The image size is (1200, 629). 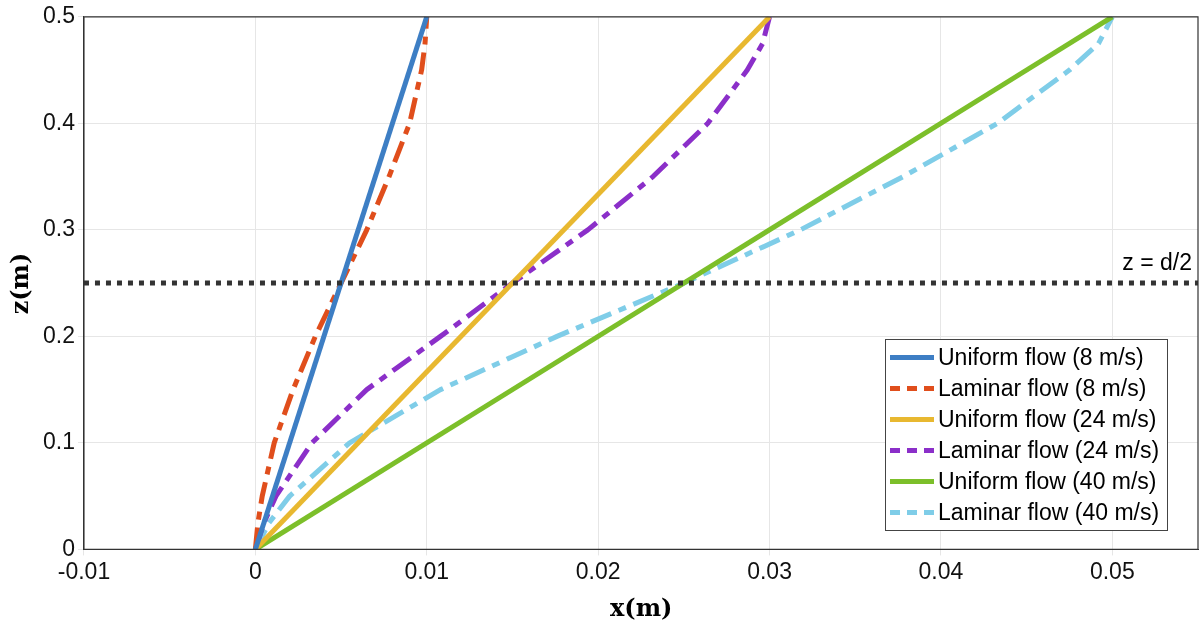 I want to click on y-tick-label: 0.4, so click(x=59, y=121).